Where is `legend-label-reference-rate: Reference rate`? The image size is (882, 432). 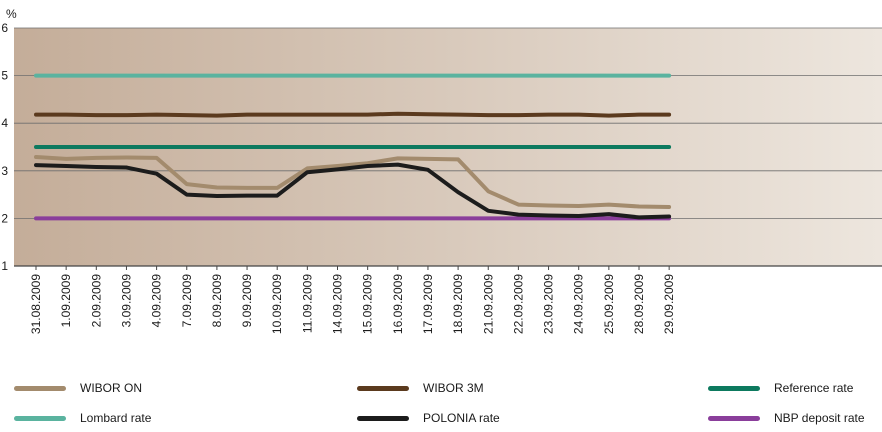 legend-label-reference-rate: Reference rate is located at coordinates (814, 388).